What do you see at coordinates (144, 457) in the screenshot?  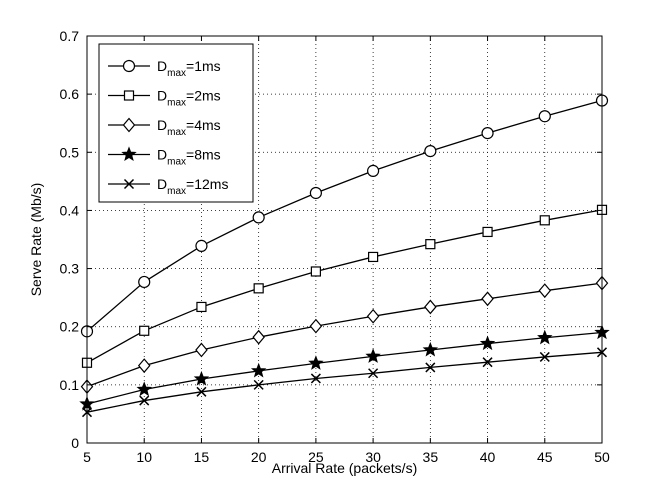 I see `x-tick-label: 10` at bounding box center [144, 457].